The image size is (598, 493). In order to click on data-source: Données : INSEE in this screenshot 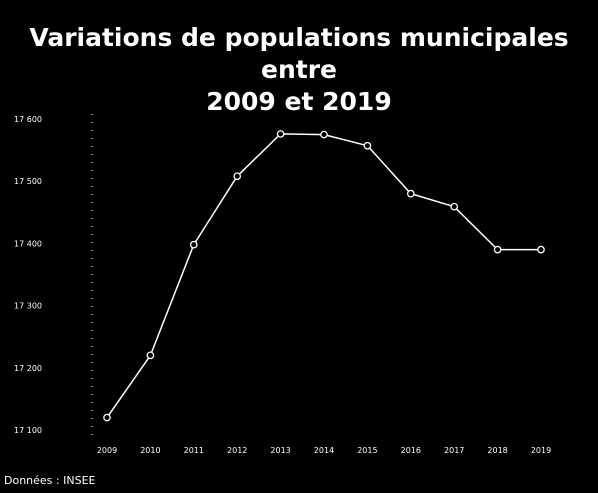, I will do `click(50, 480)`.